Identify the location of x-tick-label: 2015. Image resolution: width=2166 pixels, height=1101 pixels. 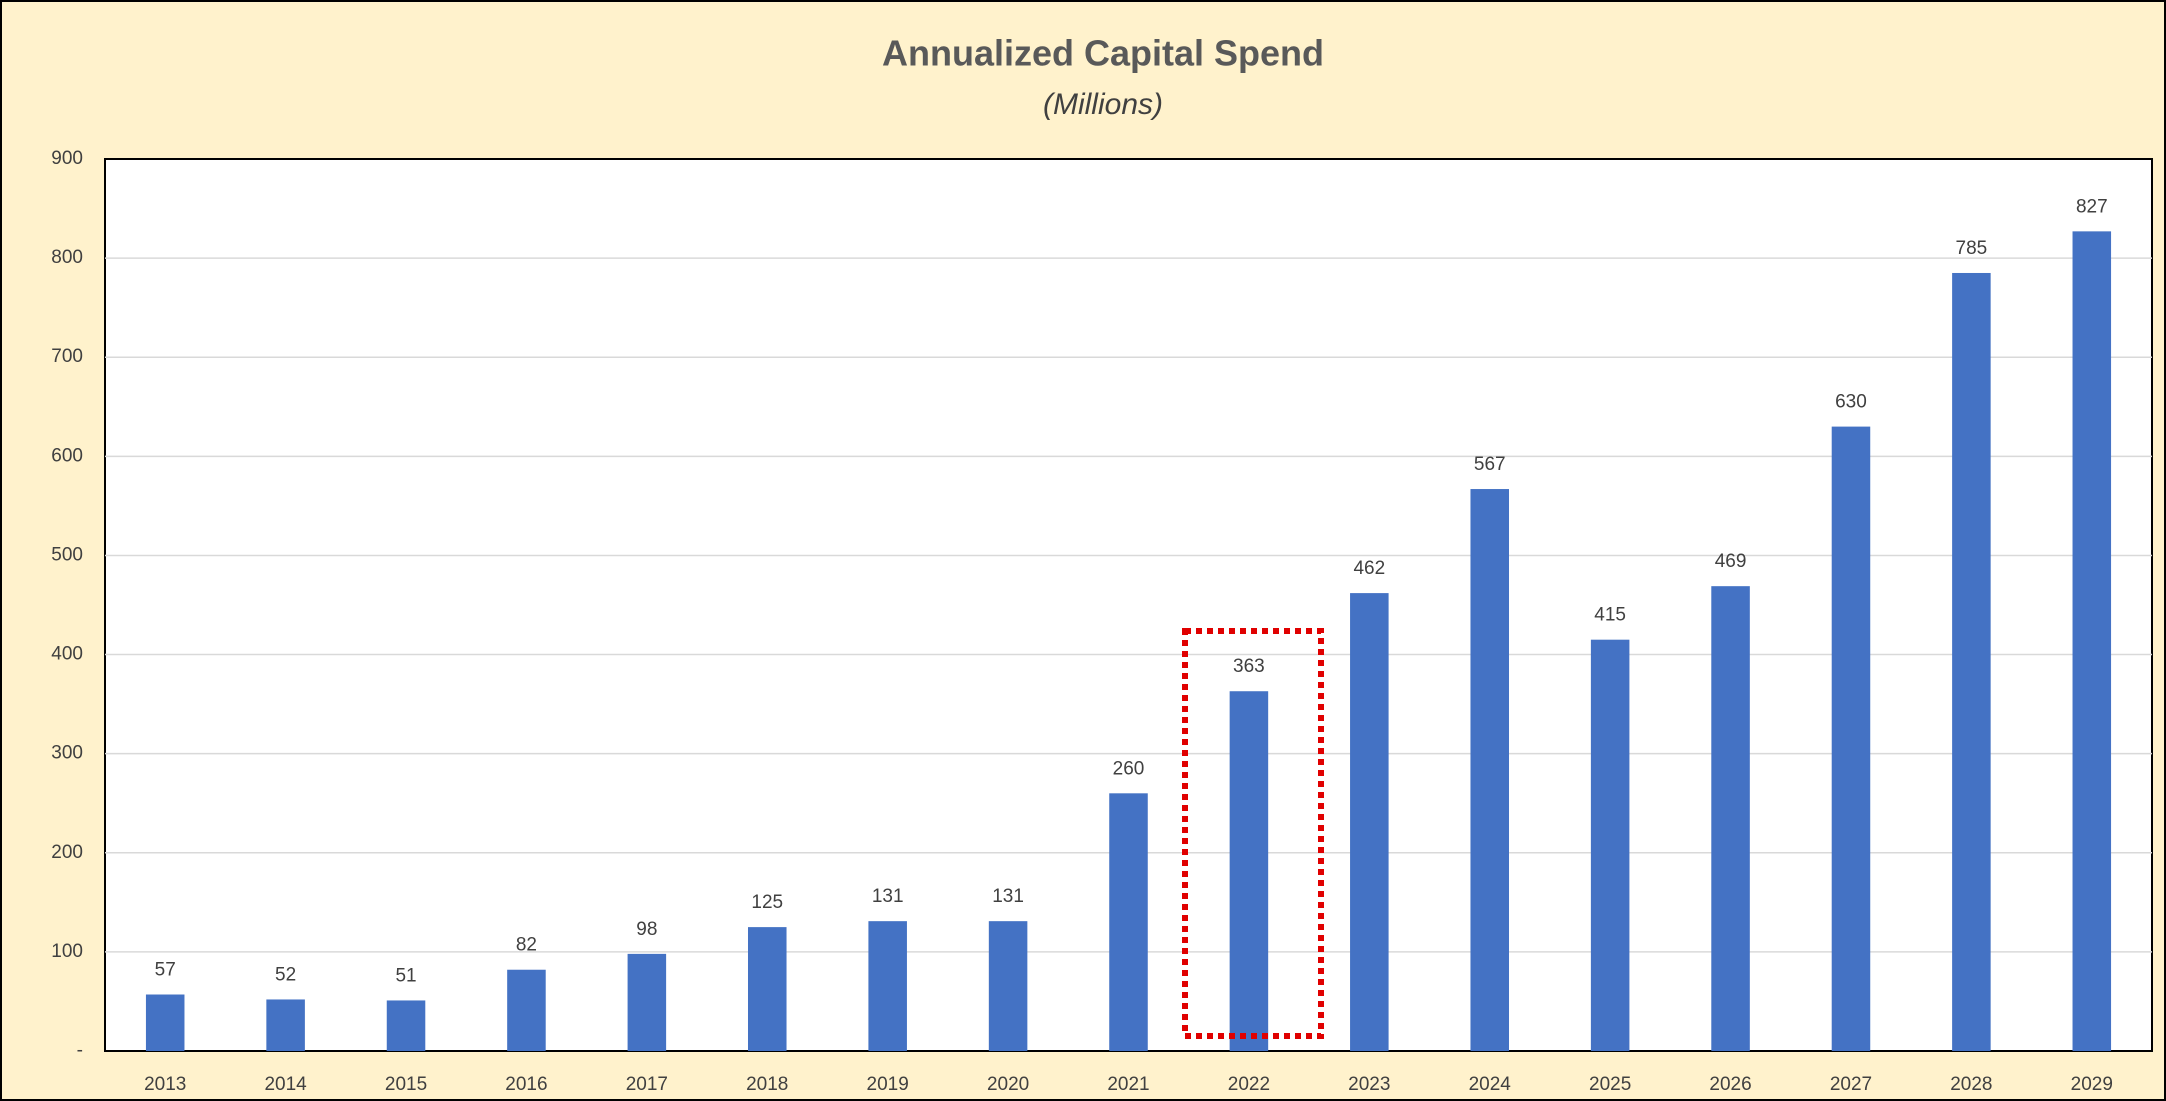
(406, 1084).